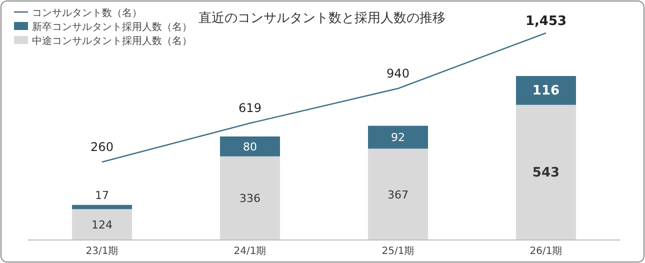 The width and height of the screenshot is (645, 263). I want to click on chart-title: 直近のコンサルタント数と採用人数の推移, so click(322, 18).